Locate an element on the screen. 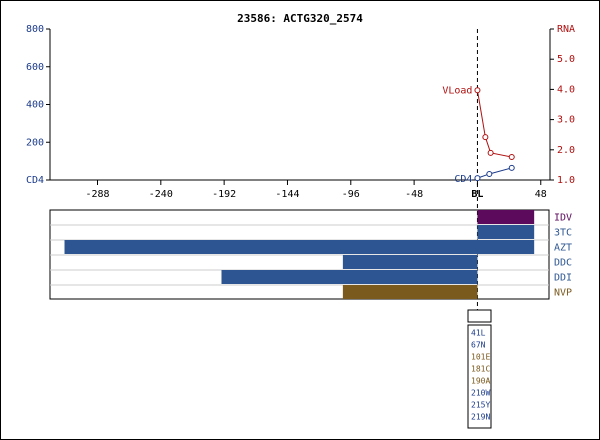 This screenshot has height=440, width=600. y2-tick-label: 5.0 is located at coordinates (566, 59).